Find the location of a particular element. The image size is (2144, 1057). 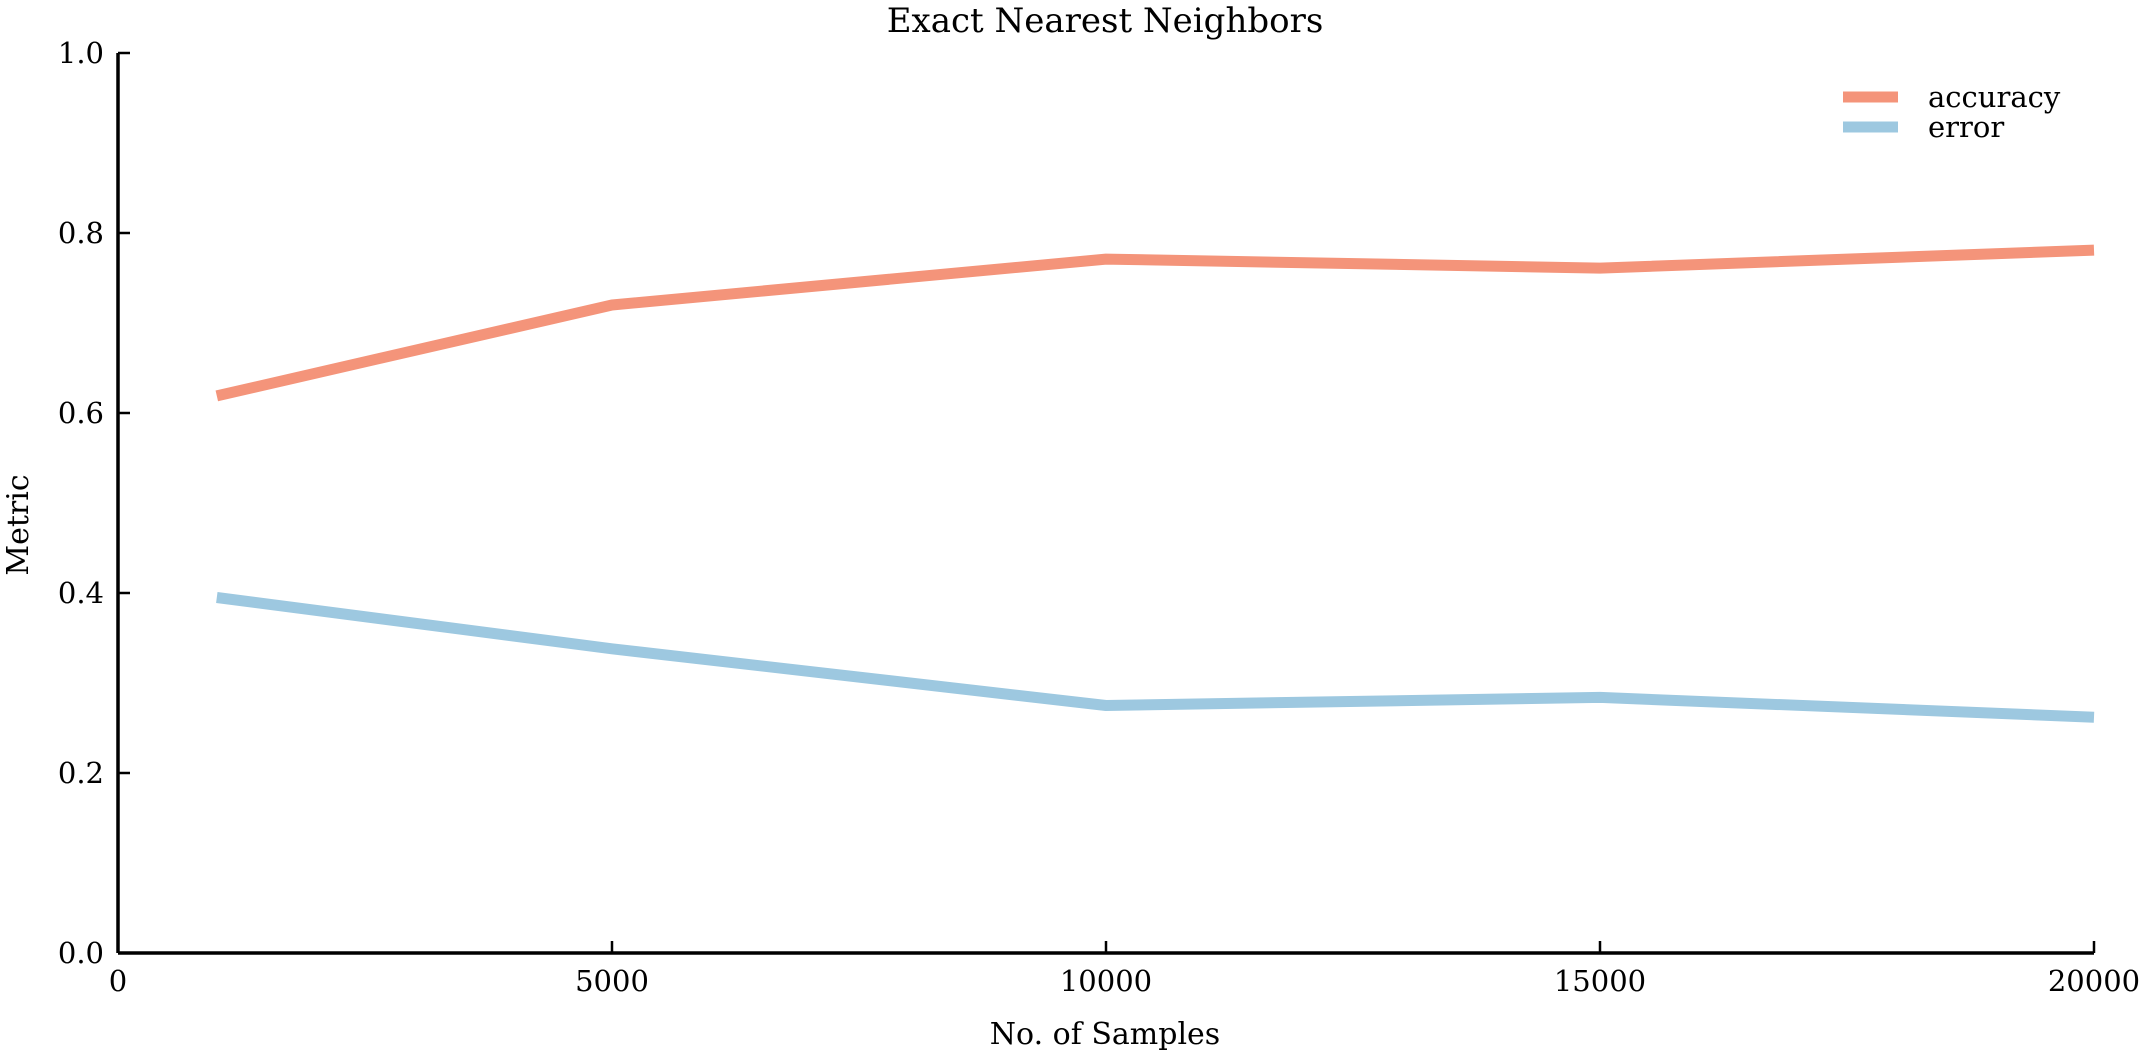

y-tick-label: 1.0 is located at coordinates (81, 53).